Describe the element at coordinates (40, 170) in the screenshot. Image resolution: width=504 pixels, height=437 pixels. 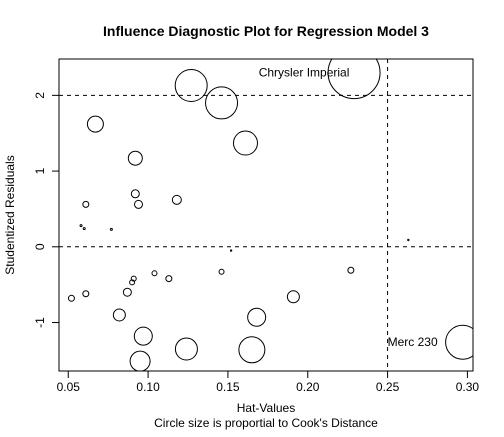
I see `y-tick-label: 1` at that location.